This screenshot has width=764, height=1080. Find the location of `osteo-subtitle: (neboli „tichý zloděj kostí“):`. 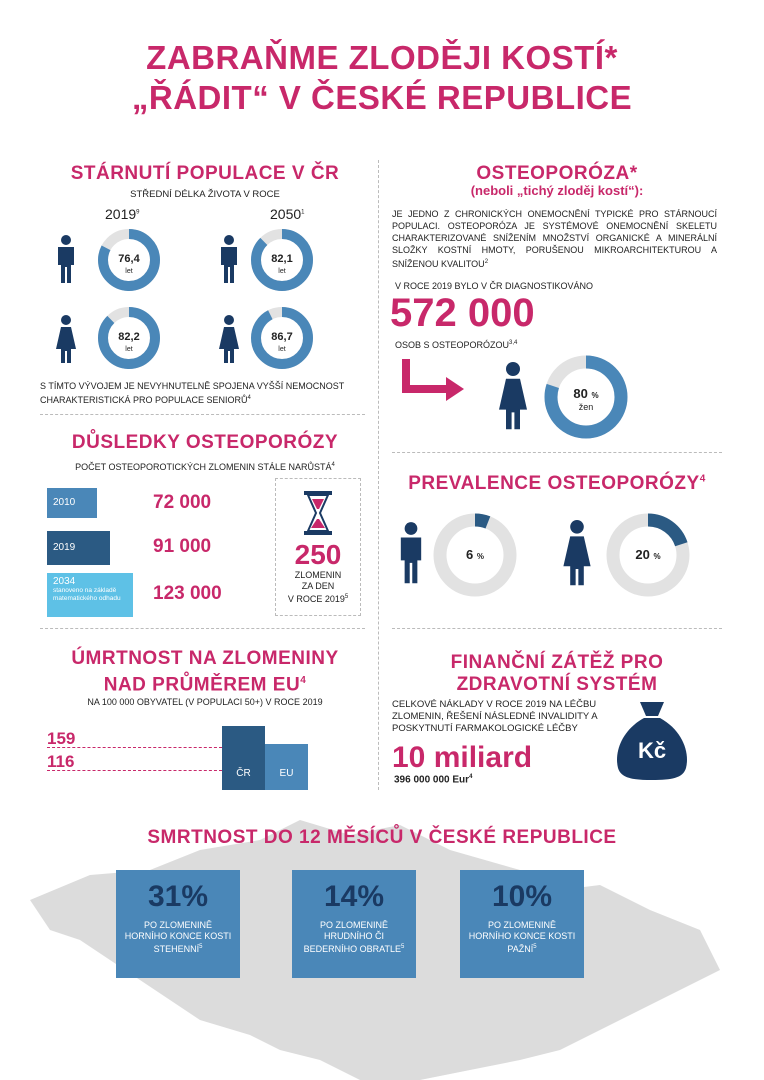

osteo-subtitle: (neboli „tichý zloděj kostí“): is located at coordinates (557, 190).